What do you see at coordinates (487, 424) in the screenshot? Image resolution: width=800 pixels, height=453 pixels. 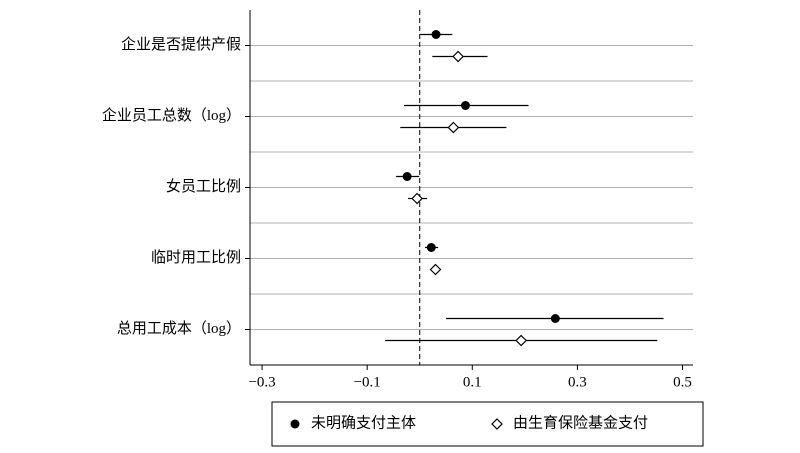 I see `legend-box` at bounding box center [487, 424].